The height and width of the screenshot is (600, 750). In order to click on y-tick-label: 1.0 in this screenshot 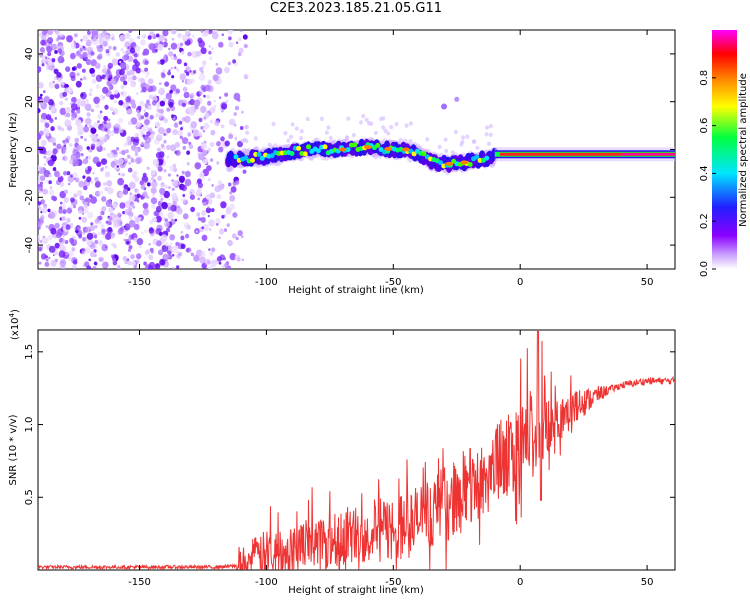, I will do `click(29, 425)`.